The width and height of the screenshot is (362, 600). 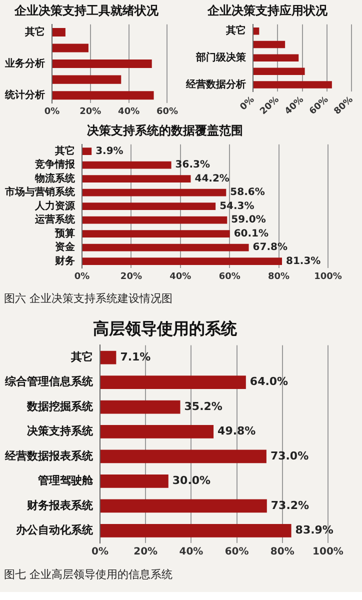 I want to click on data-label: 35.2%, so click(x=203, y=406).